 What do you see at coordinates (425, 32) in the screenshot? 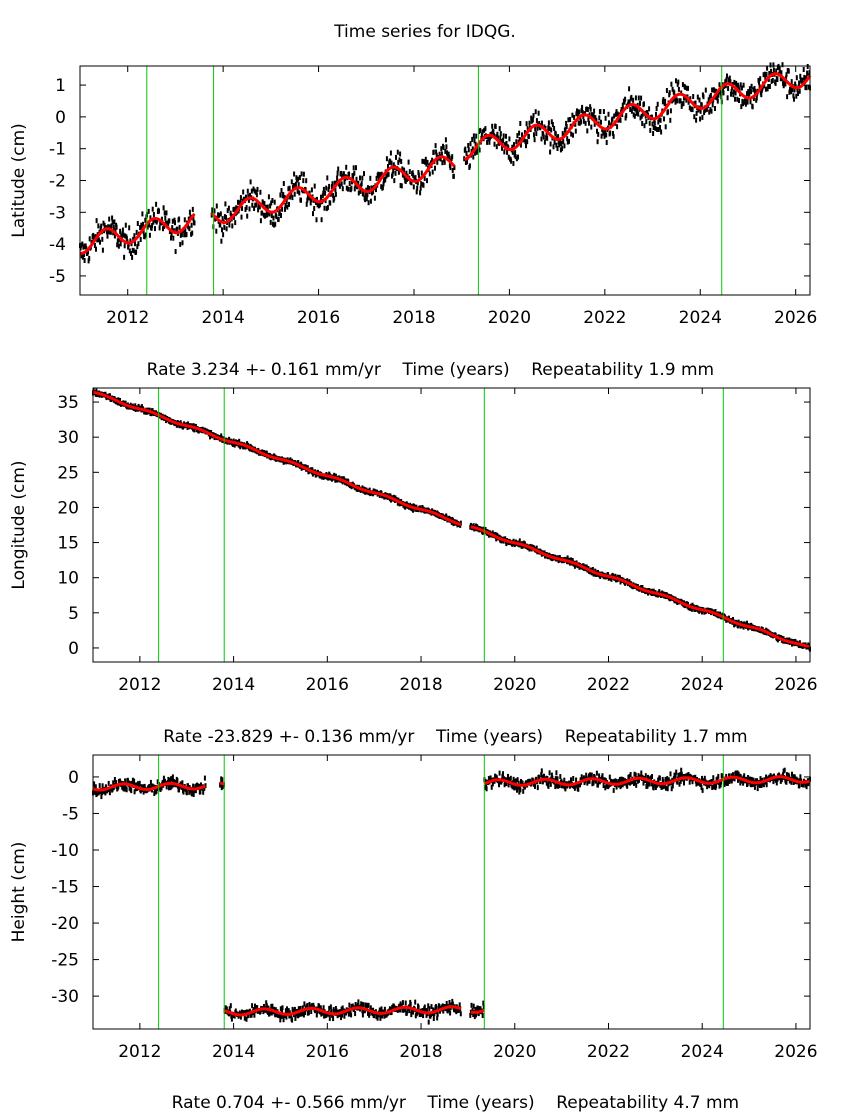
I see `figure-title: Time series for IDQG.` at bounding box center [425, 32].